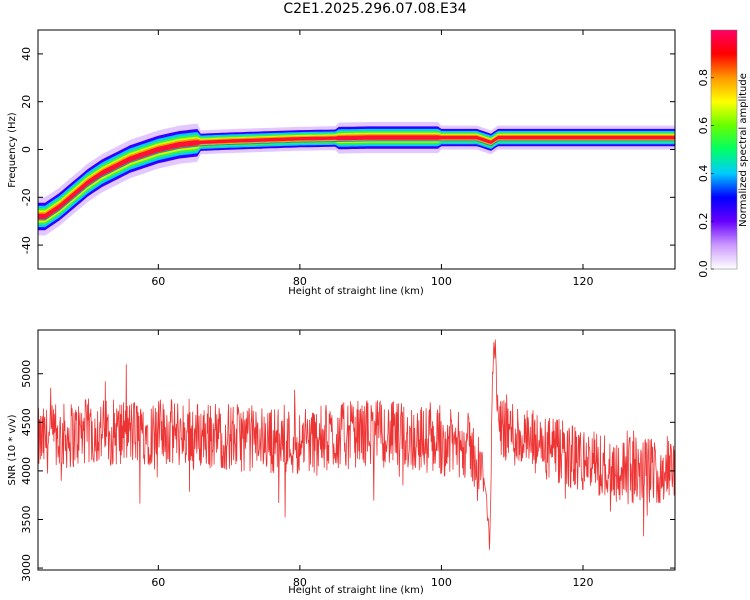 The height and width of the screenshot is (600, 750). What do you see at coordinates (158, 582) in the screenshot?
I see `snr-xtick-label: 60` at bounding box center [158, 582].